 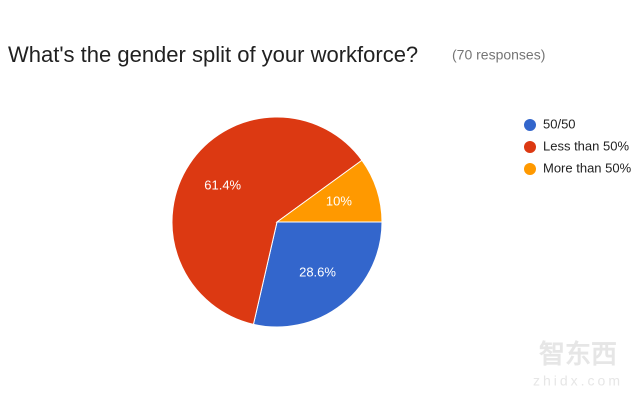 I want to click on watermark-url: zhidx.com, so click(x=578, y=381).